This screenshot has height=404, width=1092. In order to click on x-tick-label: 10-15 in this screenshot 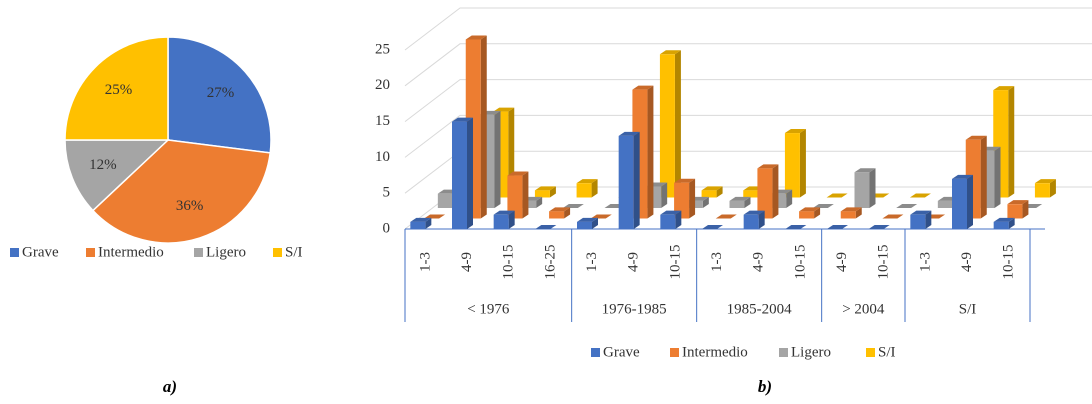, I will do `click(1009, 262)`.